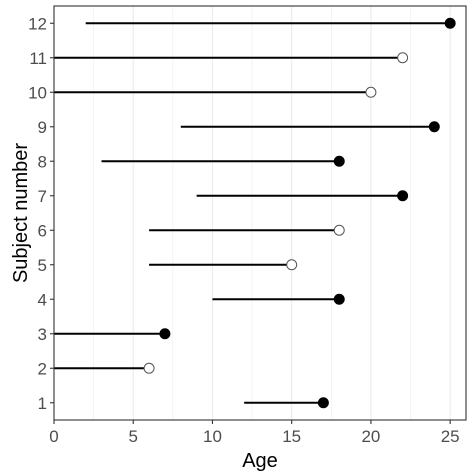 Image resolution: width=474 pixels, height=474 pixels. What do you see at coordinates (42, 368) in the screenshot?
I see `y-tick-label: 2` at bounding box center [42, 368].